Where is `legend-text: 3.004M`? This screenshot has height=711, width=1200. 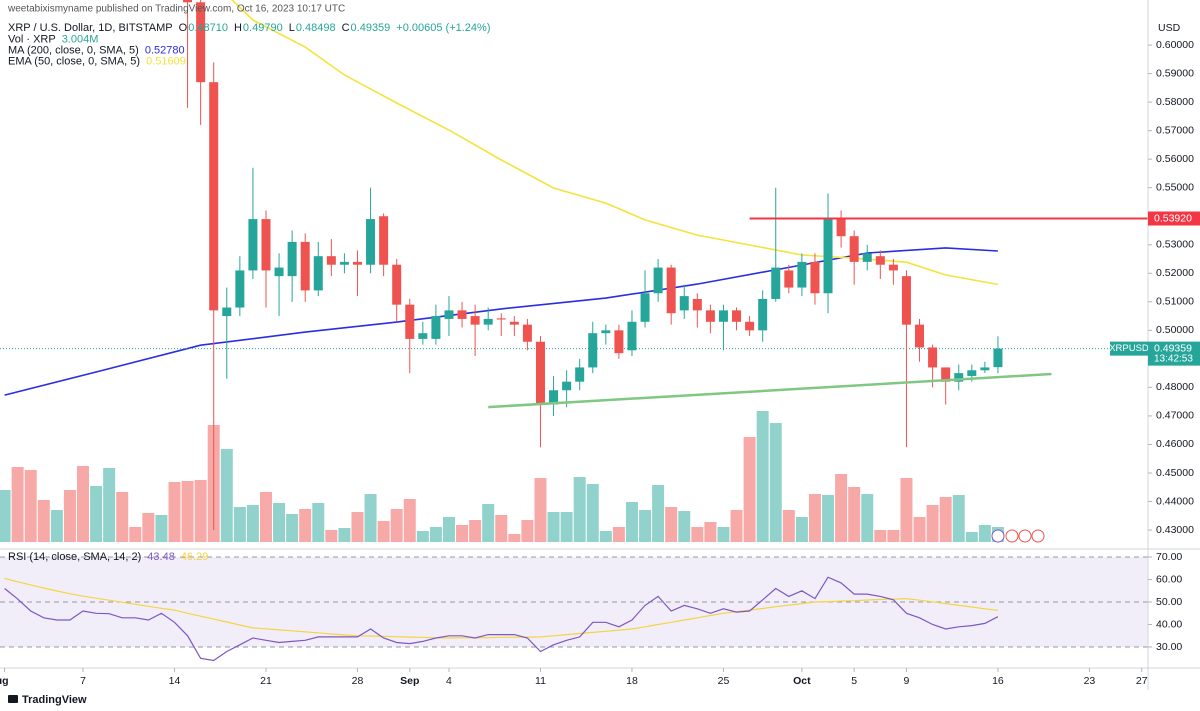 legend-text: 3.004M is located at coordinates (80, 39).